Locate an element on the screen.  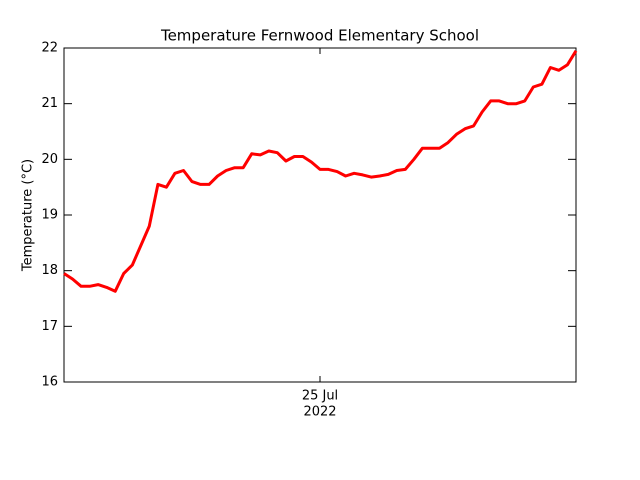
x-axis-label: 2022 is located at coordinates (319, 412).